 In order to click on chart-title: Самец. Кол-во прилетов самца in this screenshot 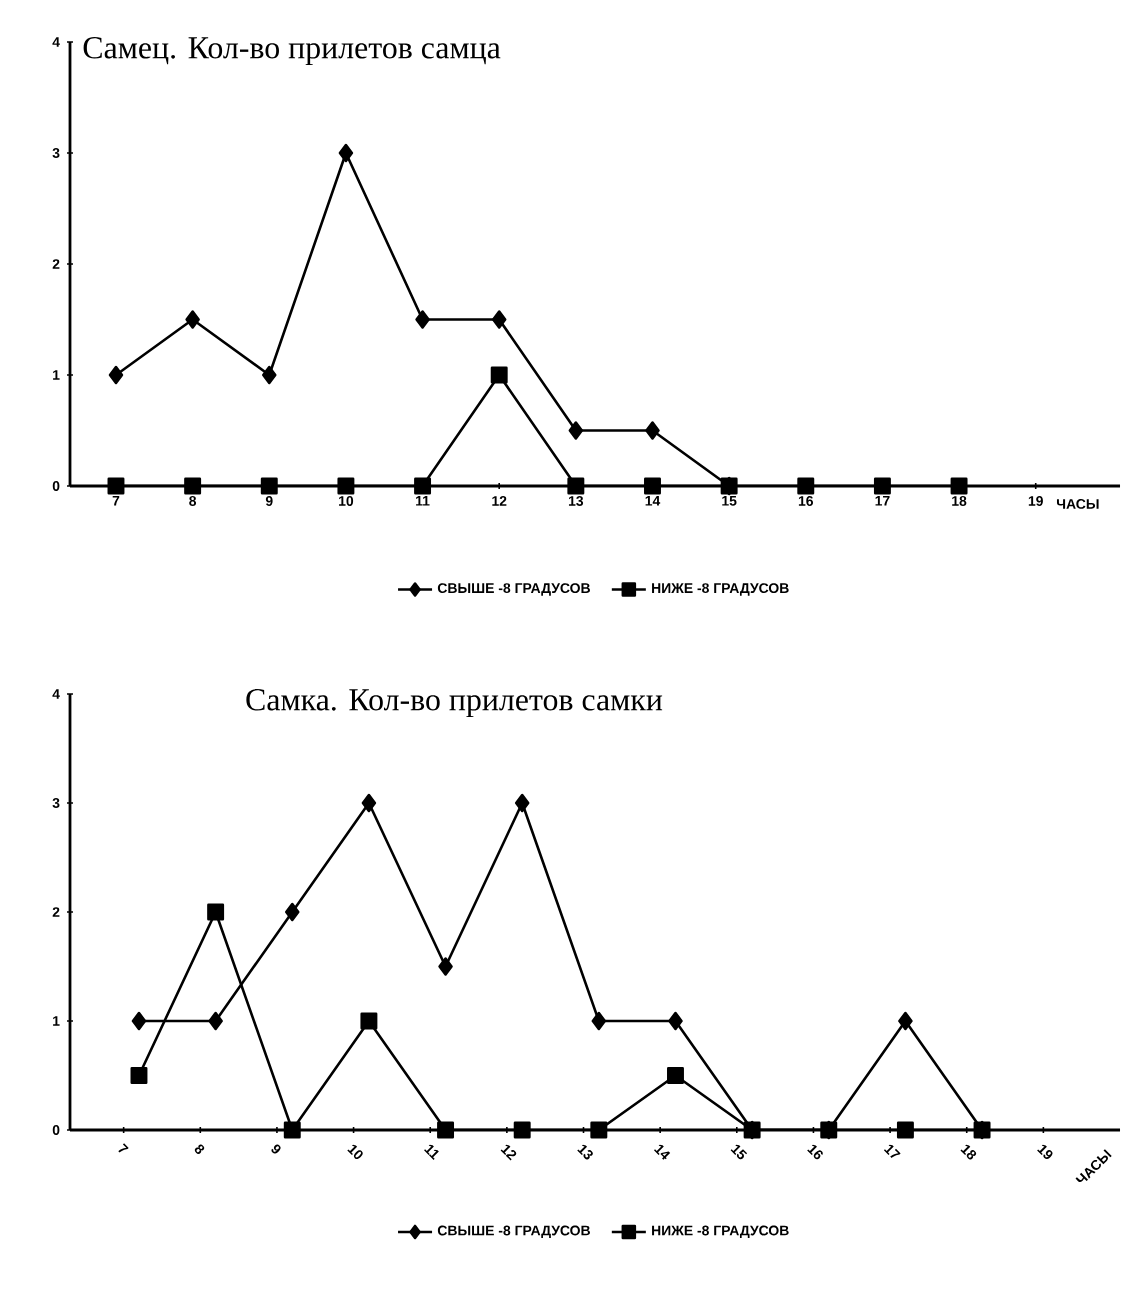, I will do `click(292, 51)`.